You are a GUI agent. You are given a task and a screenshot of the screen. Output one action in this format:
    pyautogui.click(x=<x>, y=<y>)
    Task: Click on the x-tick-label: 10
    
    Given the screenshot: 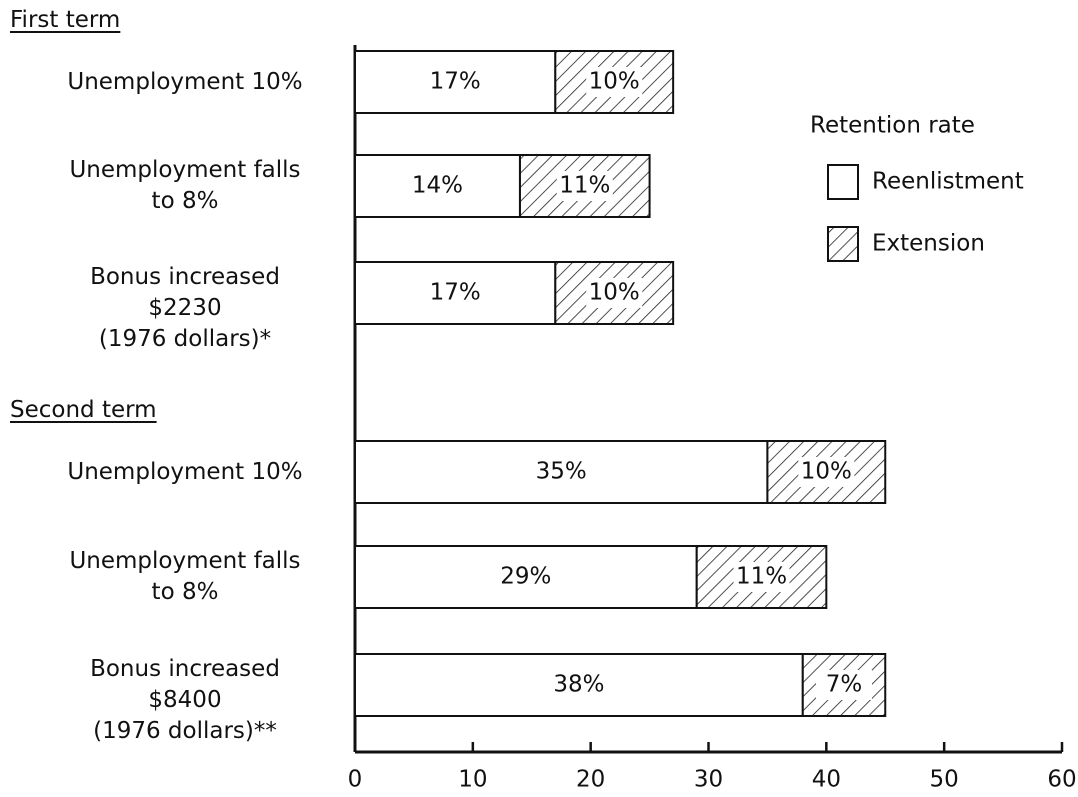 What is the action you would take?
    pyautogui.click(x=472, y=780)
    